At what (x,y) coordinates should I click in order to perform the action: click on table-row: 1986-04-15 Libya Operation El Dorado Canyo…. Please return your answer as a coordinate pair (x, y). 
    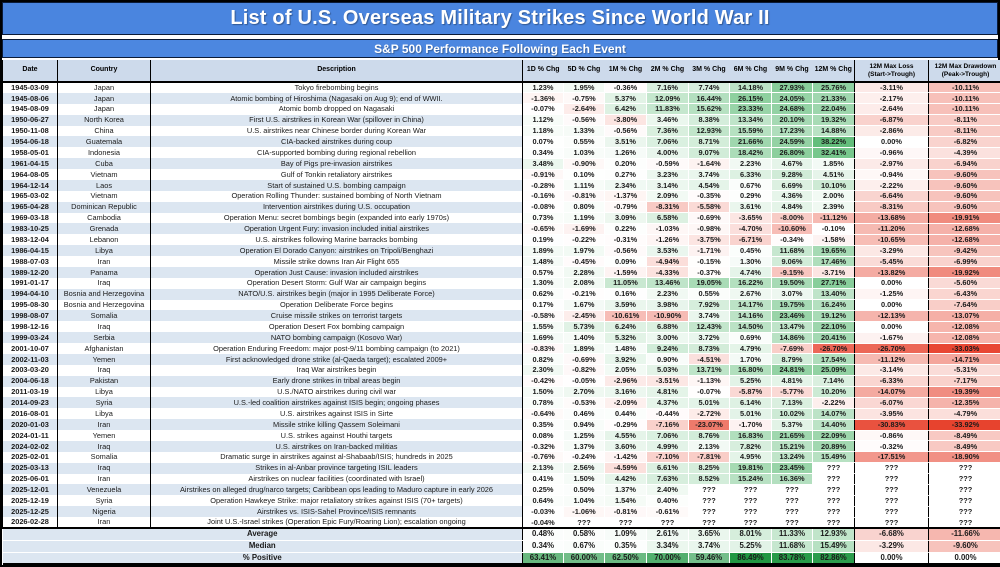
    Looking at the image, I should click on (501, 251).